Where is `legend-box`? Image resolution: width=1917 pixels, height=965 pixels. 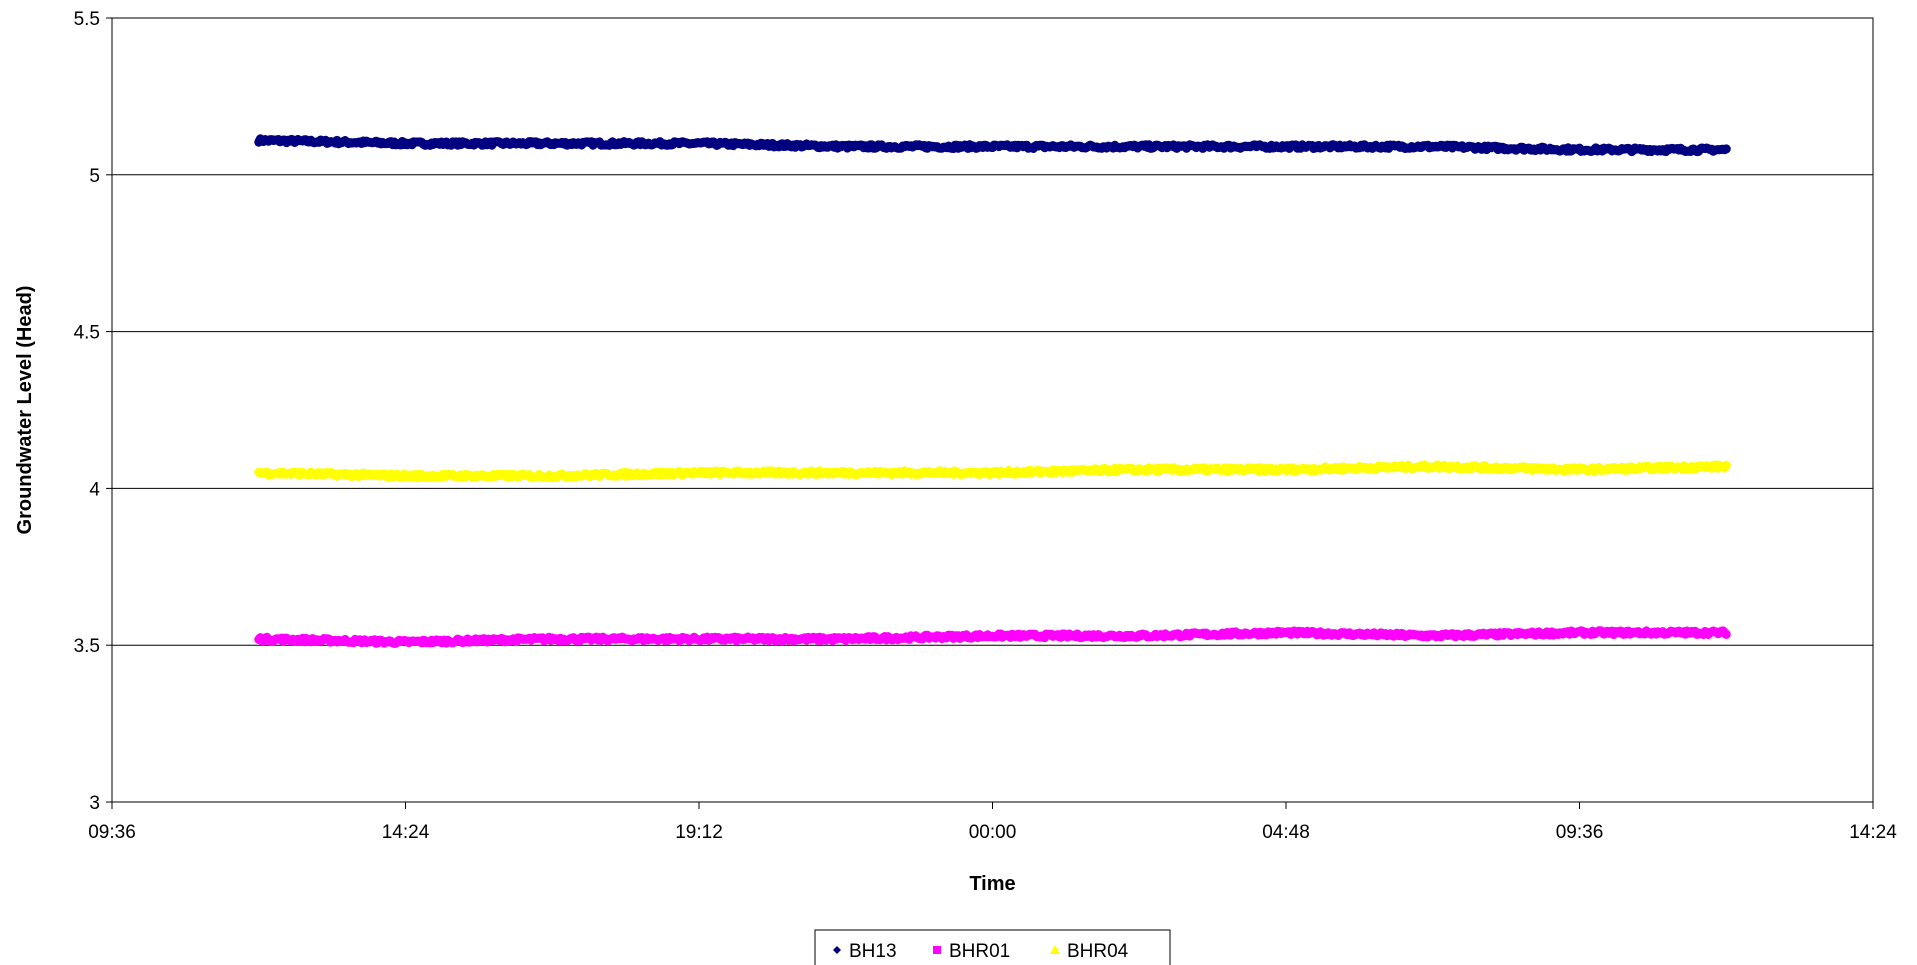 legend-box is located at coordinates (992, 947).